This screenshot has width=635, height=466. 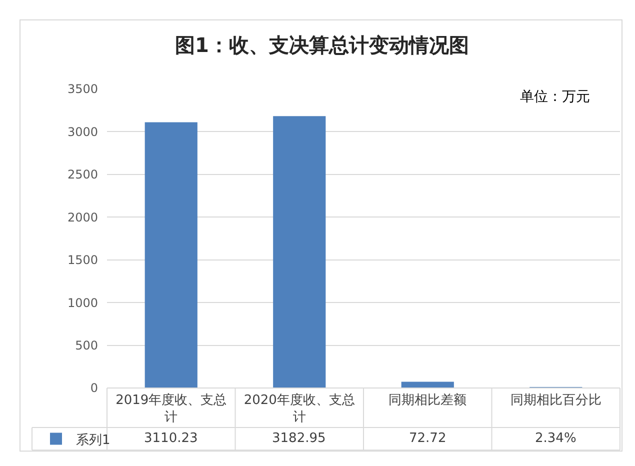 I want to click on y-tick-label: 1500, so click(x=82, y=260).